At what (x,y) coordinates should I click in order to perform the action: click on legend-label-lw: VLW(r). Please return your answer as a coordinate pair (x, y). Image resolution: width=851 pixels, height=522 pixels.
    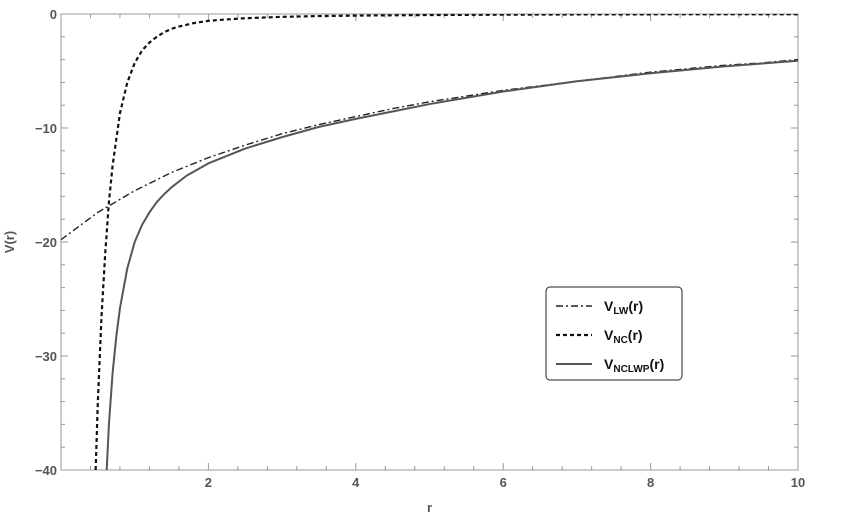
    Looking at the image, I should click on (623, 307).